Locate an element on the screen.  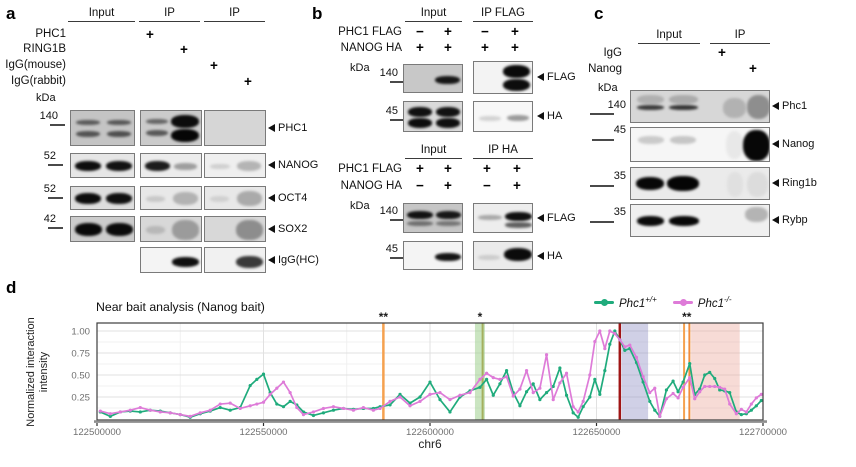
antibody-label: RING1B is located at coordinates (44, 49).